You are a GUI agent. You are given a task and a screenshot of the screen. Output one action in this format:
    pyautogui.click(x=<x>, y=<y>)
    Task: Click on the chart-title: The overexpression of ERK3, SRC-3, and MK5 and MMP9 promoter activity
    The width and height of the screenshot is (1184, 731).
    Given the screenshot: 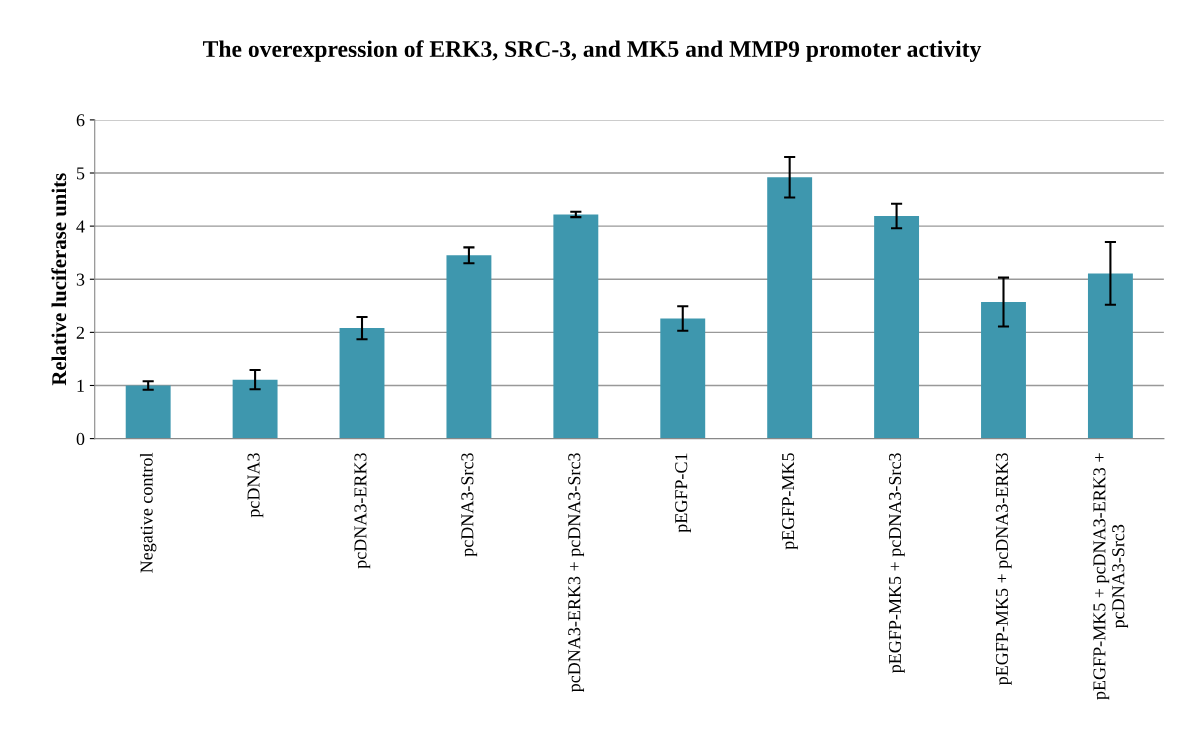 What is the action you would take?
    pyautogui.click(x=592, y=51)
    